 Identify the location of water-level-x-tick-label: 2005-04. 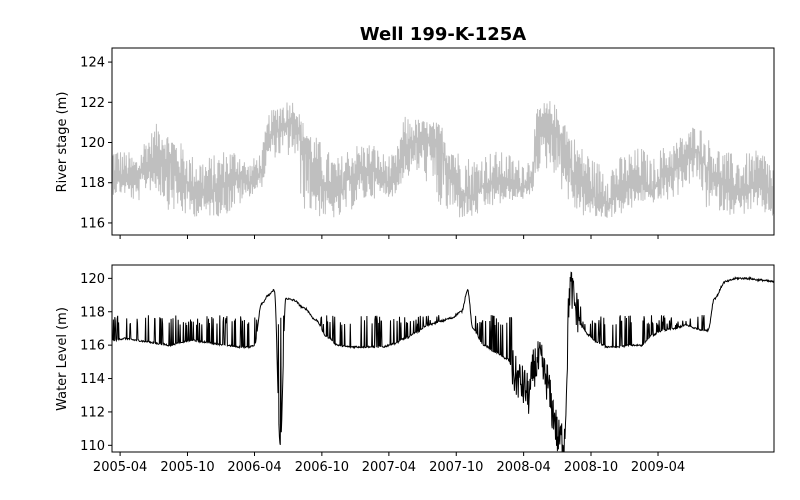
(120, 467).